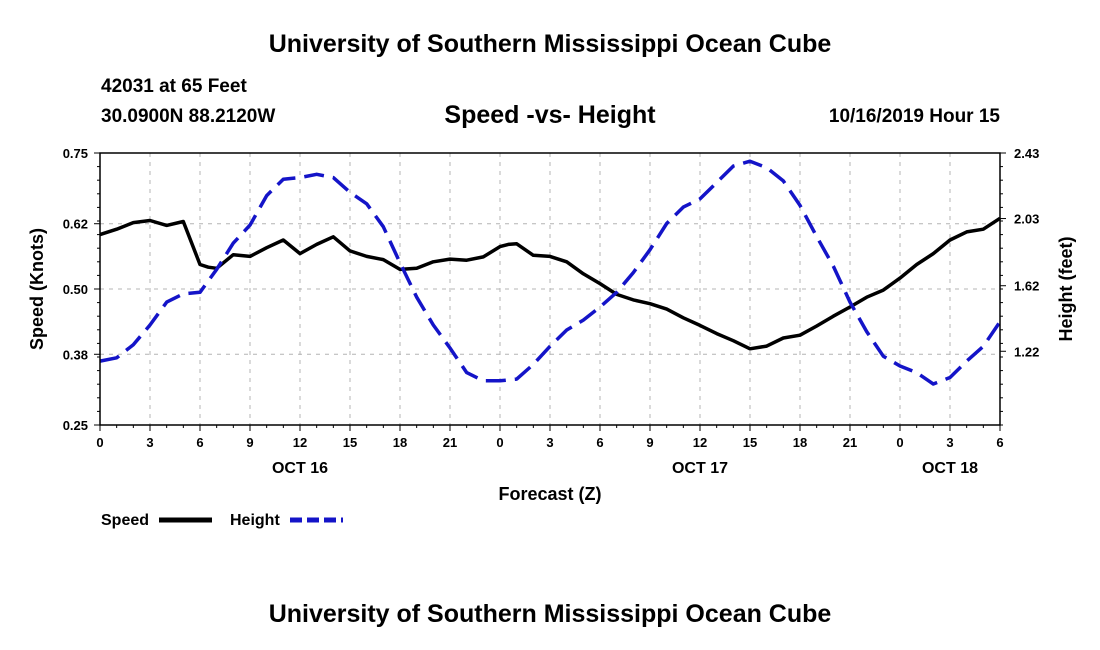 This screenshot has width=1100, height=650. Describe the element at coordinates (1026, 219) in the screenshot. I see `y2-tick-label: 2.03` at that location.